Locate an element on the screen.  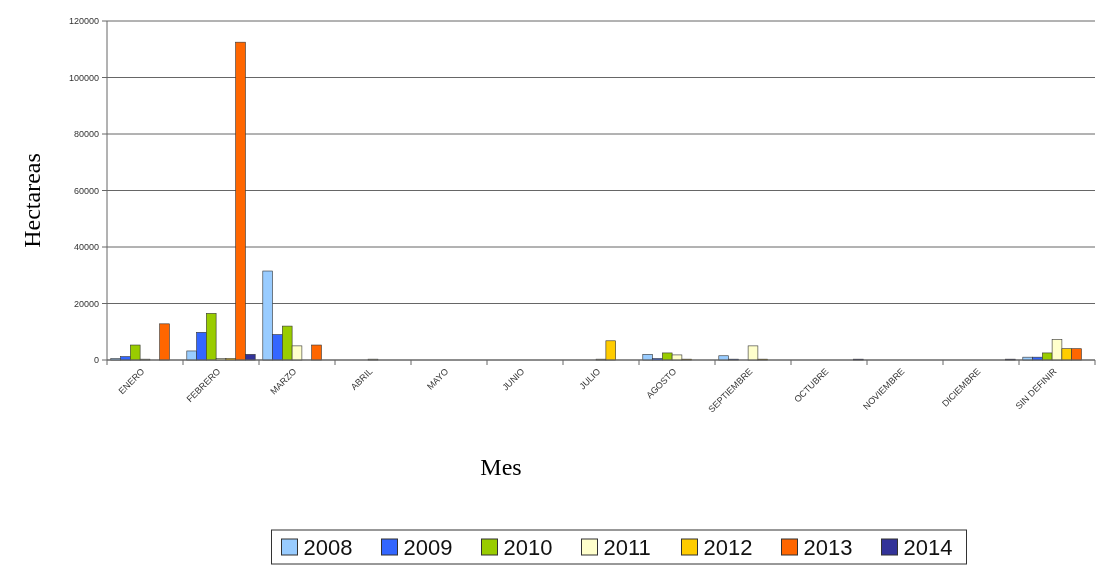
x-axis-title: Mes is located at coordinates (501, 467).